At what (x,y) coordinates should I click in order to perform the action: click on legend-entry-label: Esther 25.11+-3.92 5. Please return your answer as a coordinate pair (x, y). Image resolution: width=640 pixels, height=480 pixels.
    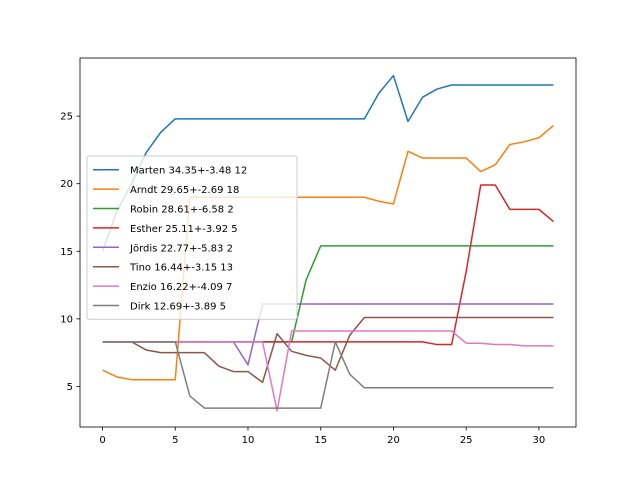
    Looking at the image, I should click on (184, 229).